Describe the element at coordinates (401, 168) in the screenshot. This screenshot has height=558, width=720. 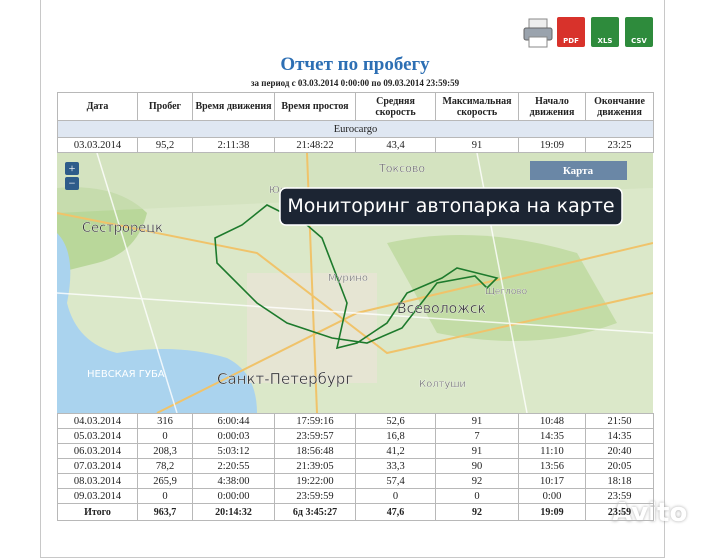
I see `map-label: Токсово` at that location.